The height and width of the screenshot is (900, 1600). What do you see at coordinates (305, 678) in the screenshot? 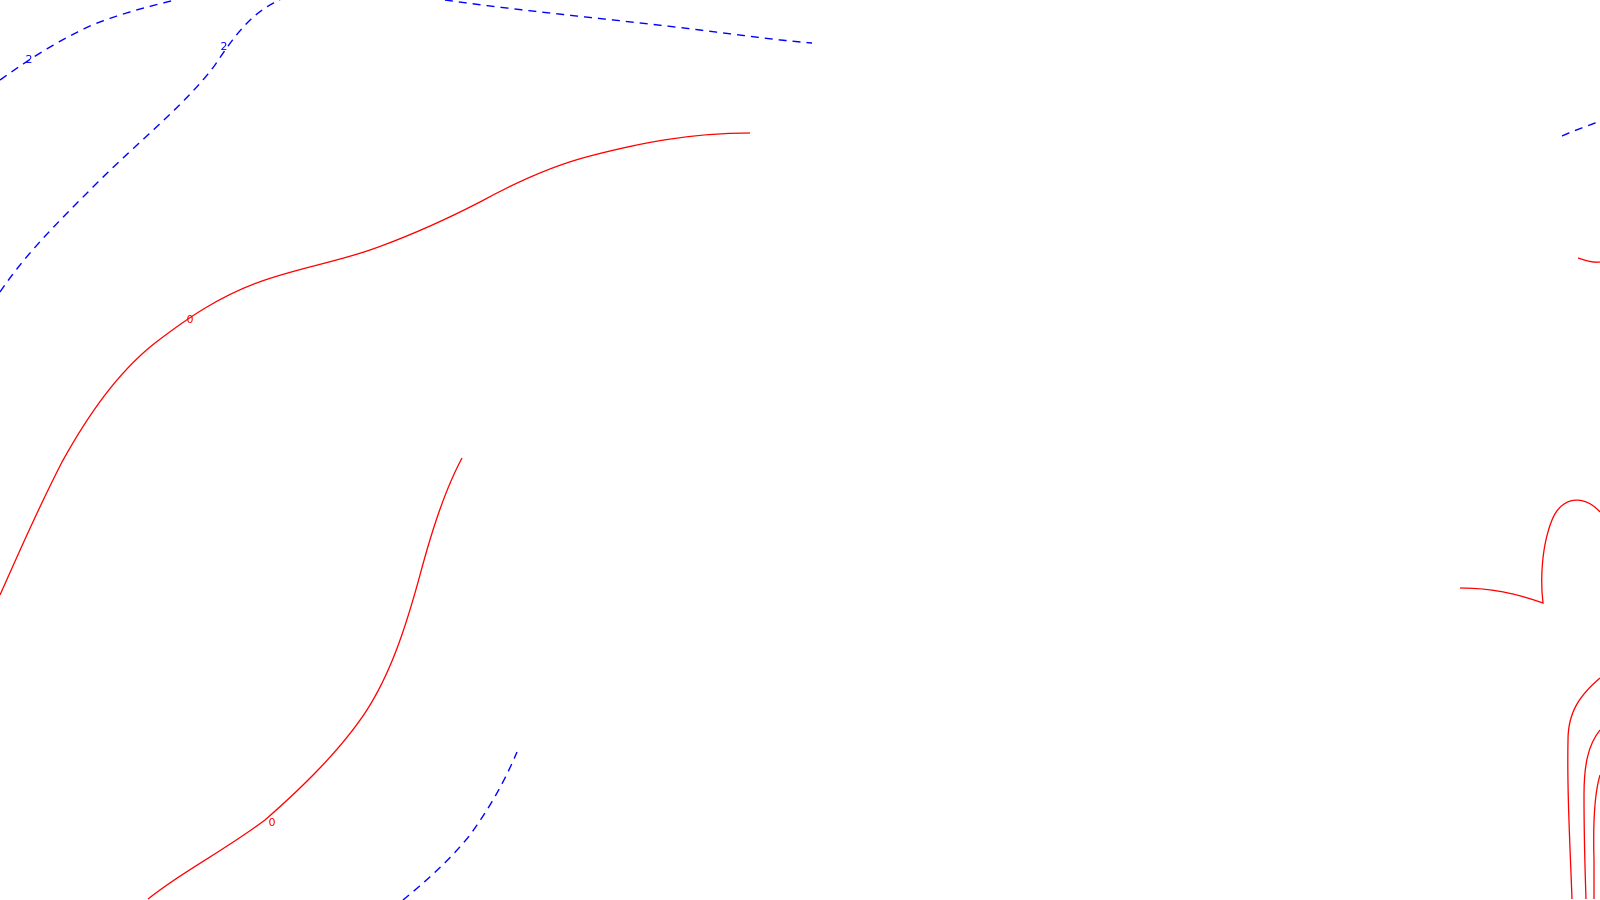
I see `red-contour-lower` at bounding box center [305, 678].